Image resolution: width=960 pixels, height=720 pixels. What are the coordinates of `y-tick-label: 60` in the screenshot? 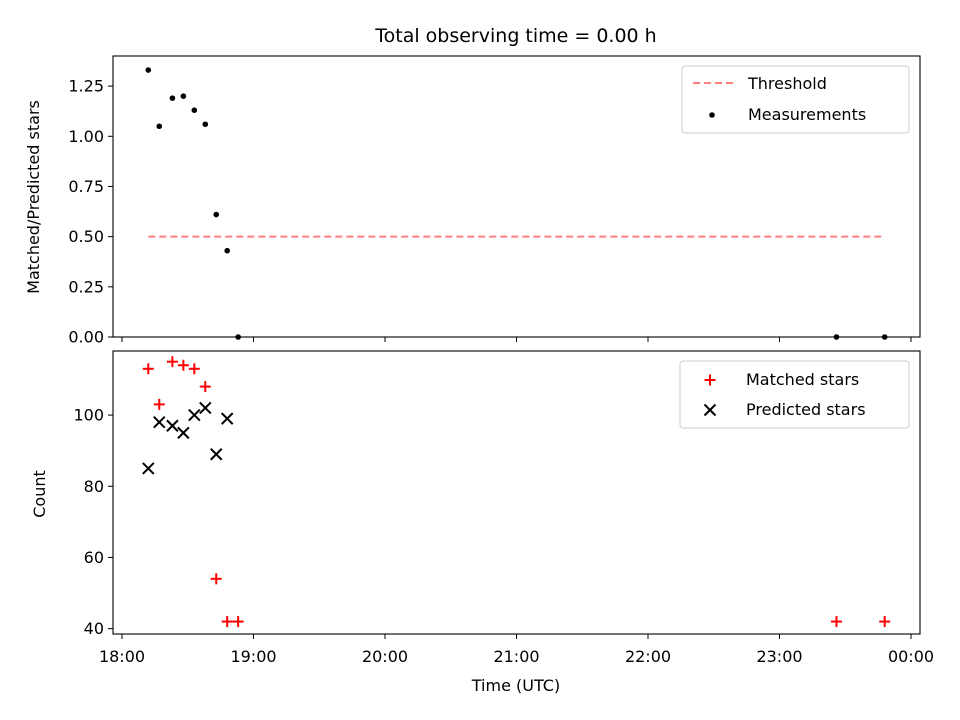 It's located at (94, 557).